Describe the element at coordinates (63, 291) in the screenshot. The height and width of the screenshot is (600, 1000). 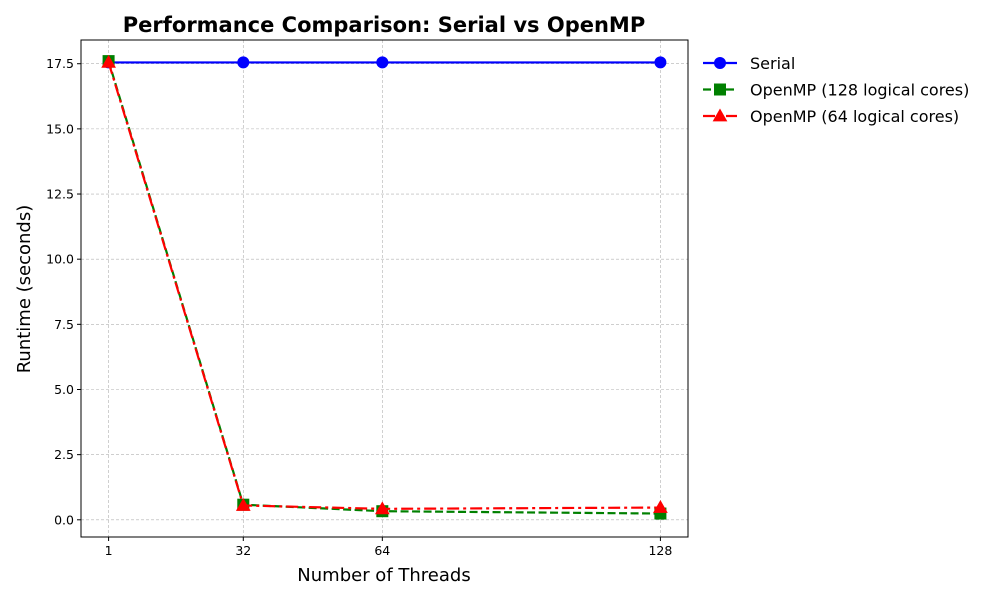
I see `y-axis: 0.0 2.5 5.0 7.5 10.0 12.5 15.0 17.5` at that location.